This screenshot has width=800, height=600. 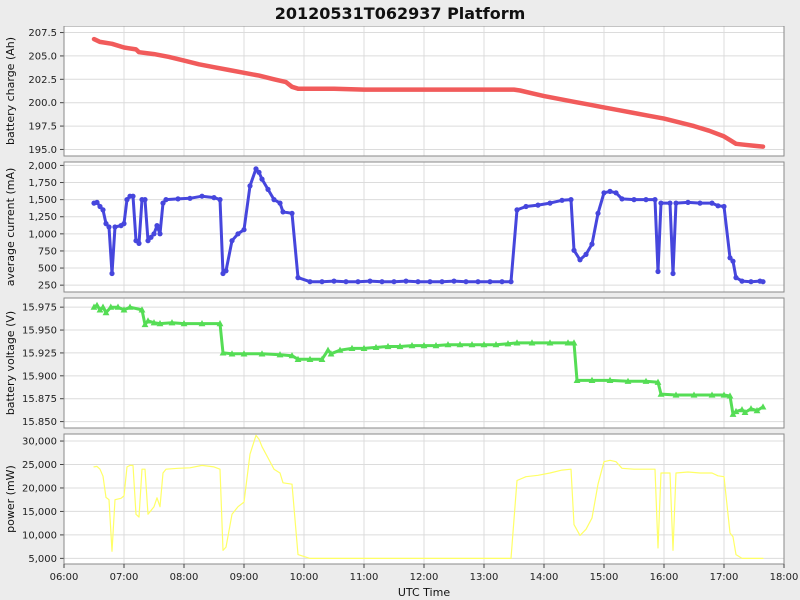 I want to click on power-ytick-label: 30,000, so click(x=39, y=442).